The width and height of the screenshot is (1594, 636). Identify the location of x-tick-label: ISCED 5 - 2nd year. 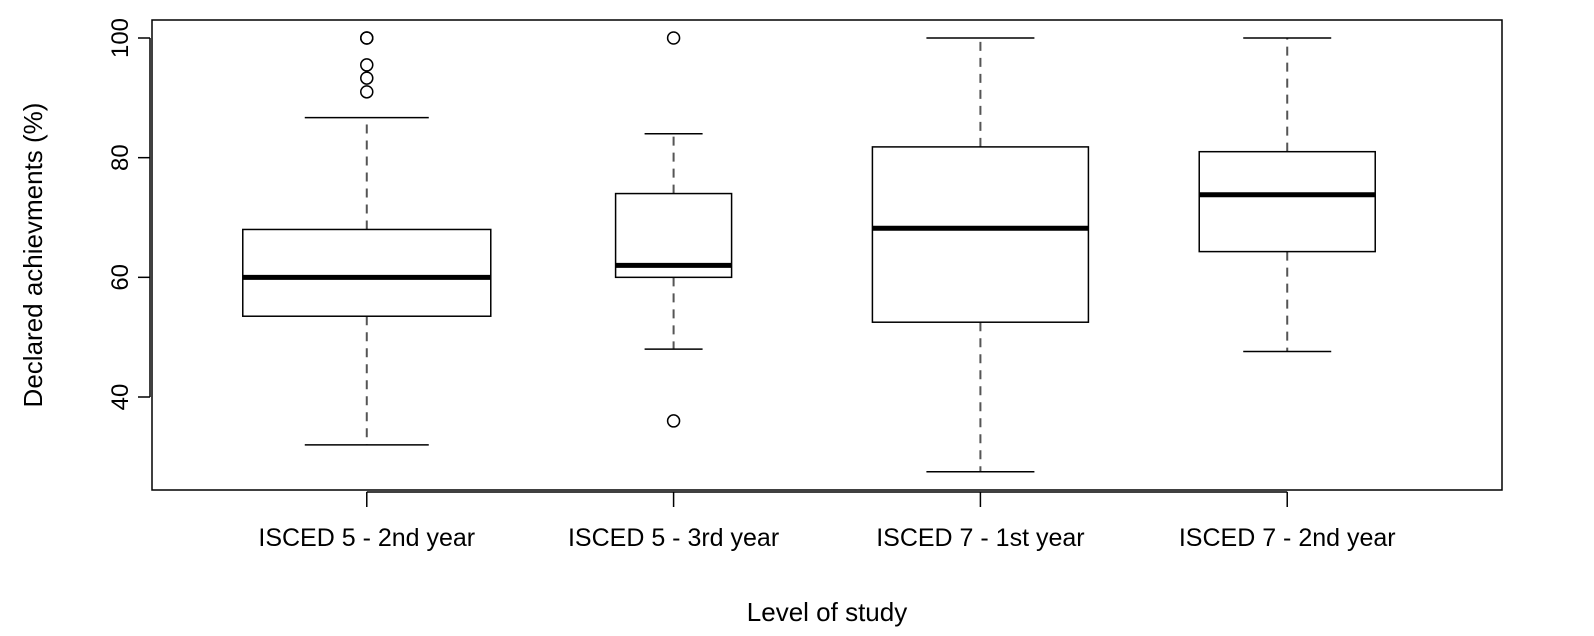
(366, 538).